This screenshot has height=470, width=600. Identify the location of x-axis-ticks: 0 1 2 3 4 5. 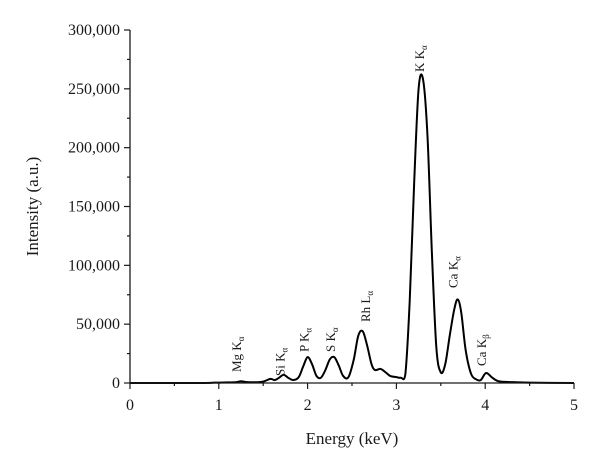
(352, 398).